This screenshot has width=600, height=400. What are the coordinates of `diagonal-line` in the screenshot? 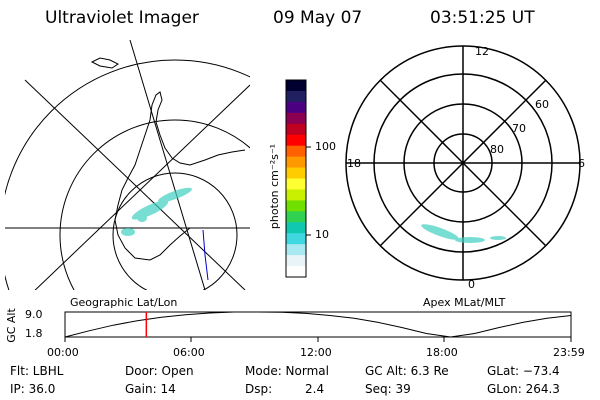 It's located at (463, 163).